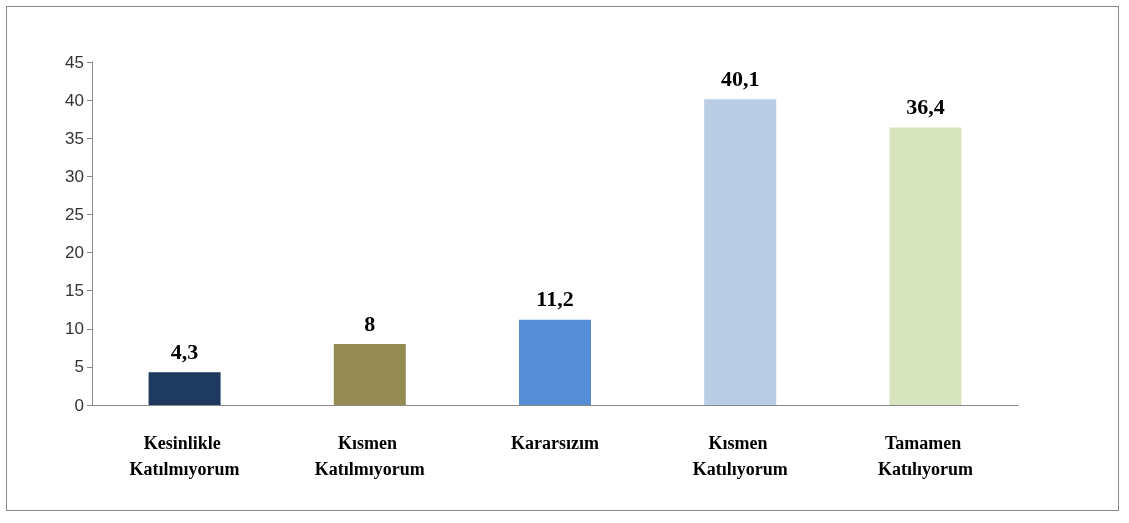 The height and width of the screenshot is (523, 1129). I want to click on x-tick-label: Tamamen Katılıyorum, so click(925, 456).